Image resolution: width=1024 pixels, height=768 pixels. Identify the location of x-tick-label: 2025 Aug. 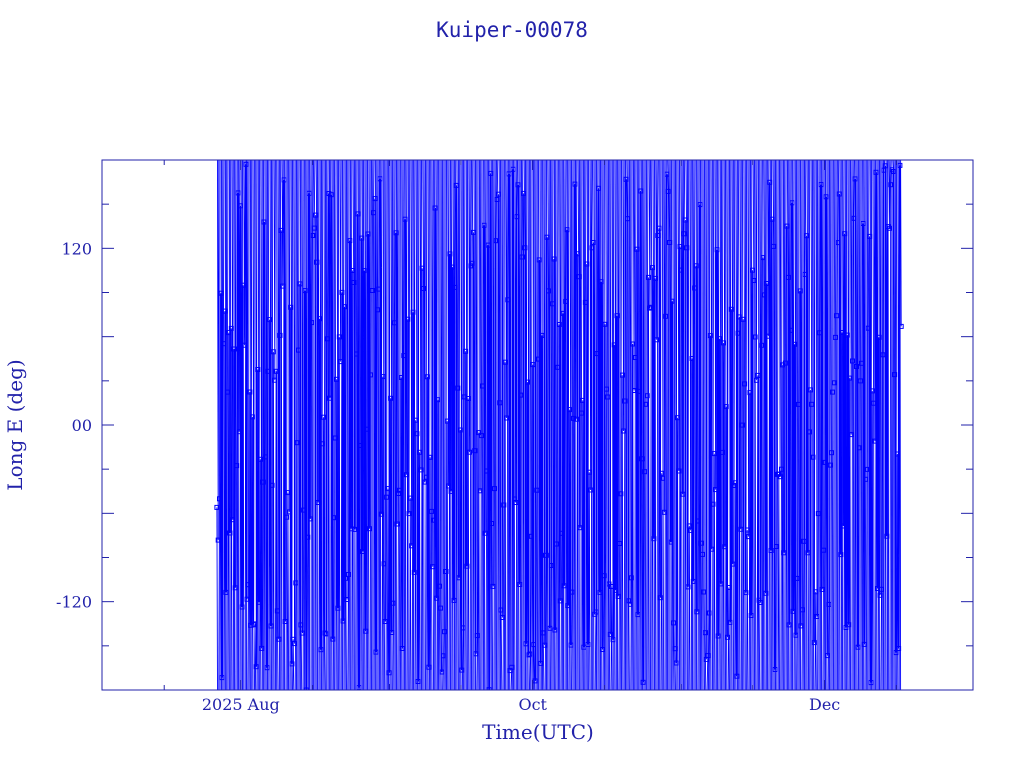
(241, 704).